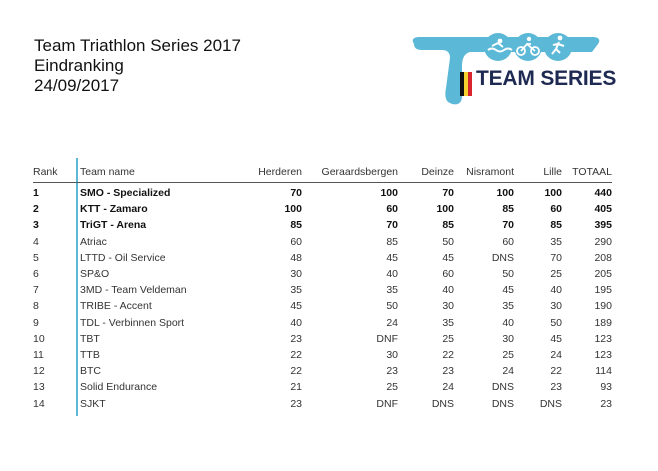  What do you see at coordinates (293, 209) in the screenshot?
I see `cell-herderen: 100` at bounding box center [293, 209].